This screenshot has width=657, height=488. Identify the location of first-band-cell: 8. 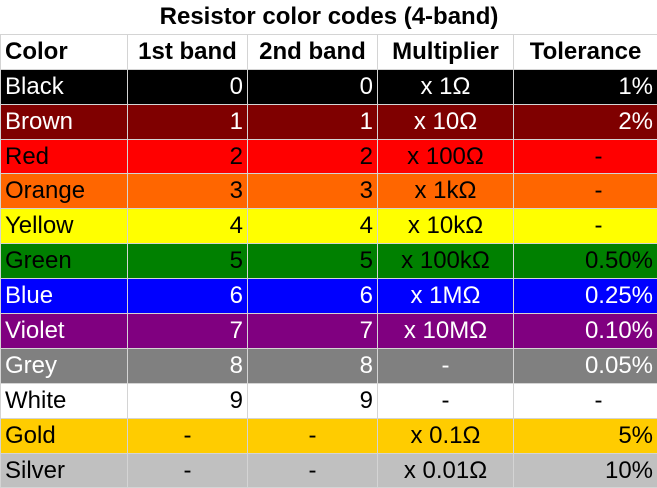
(188, 365).